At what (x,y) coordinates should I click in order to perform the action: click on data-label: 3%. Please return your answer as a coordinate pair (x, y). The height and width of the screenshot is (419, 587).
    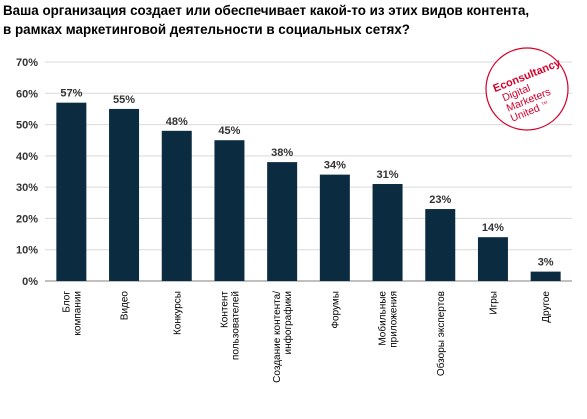
    Looking at the image, I should click on (546, 263).